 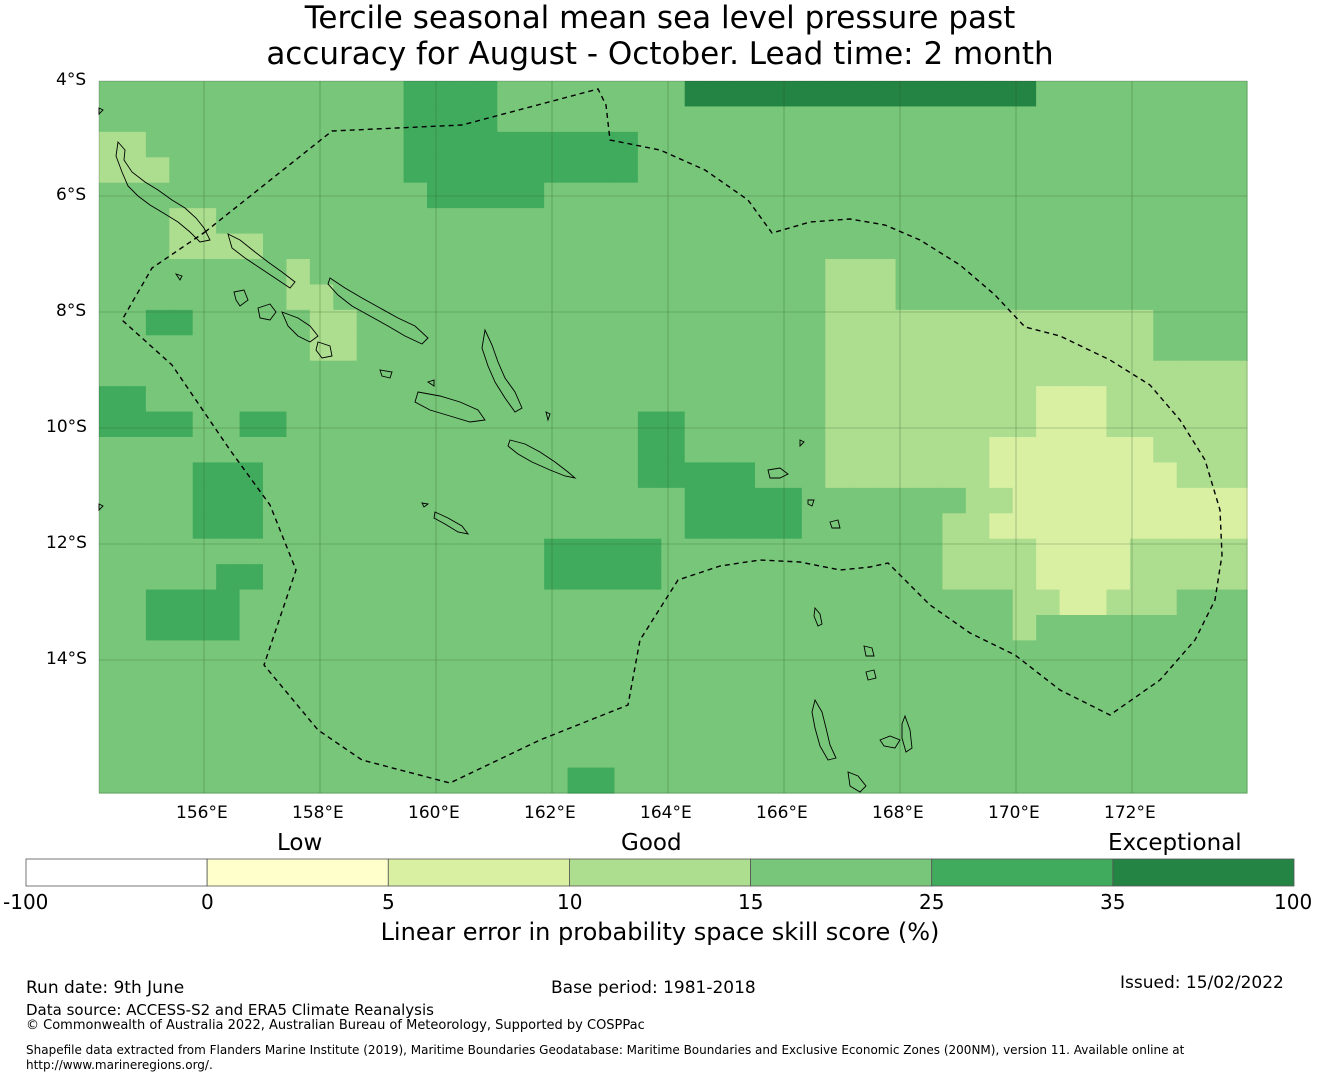 I want to click on cb-tick-0: 0, so click(x=207, y=902).